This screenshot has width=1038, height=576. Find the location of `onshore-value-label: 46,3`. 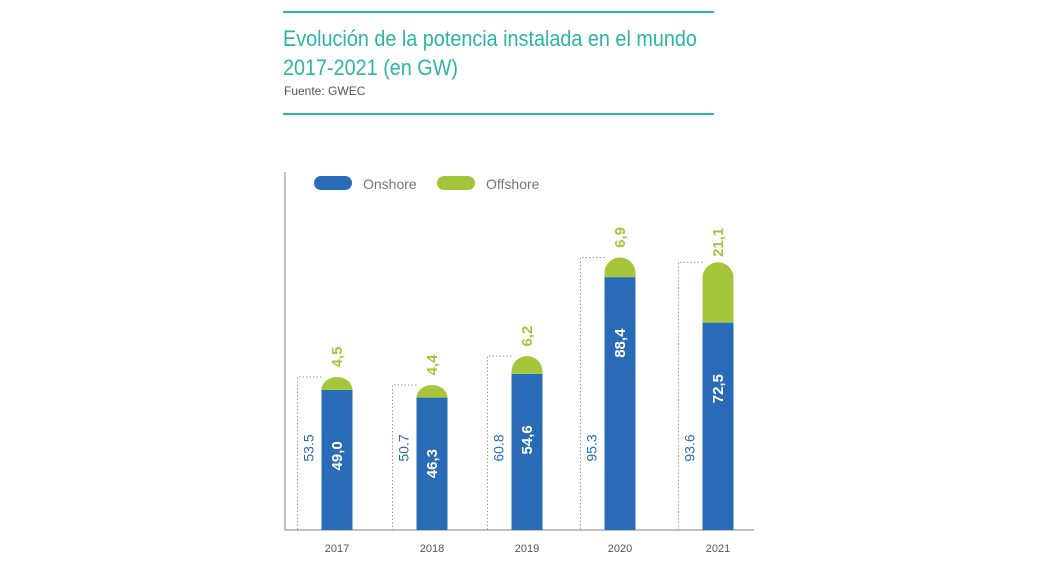

onshore-value-label: 46,3 is located at coordinates (432, 463).